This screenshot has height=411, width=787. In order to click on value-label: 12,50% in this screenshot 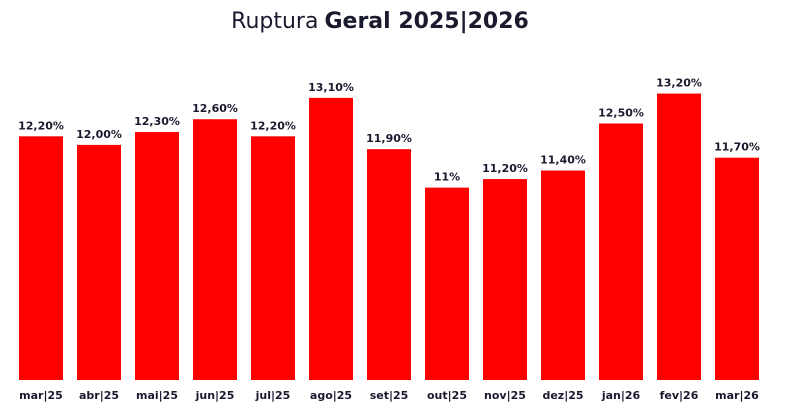, I will do `click(621, 113)`.